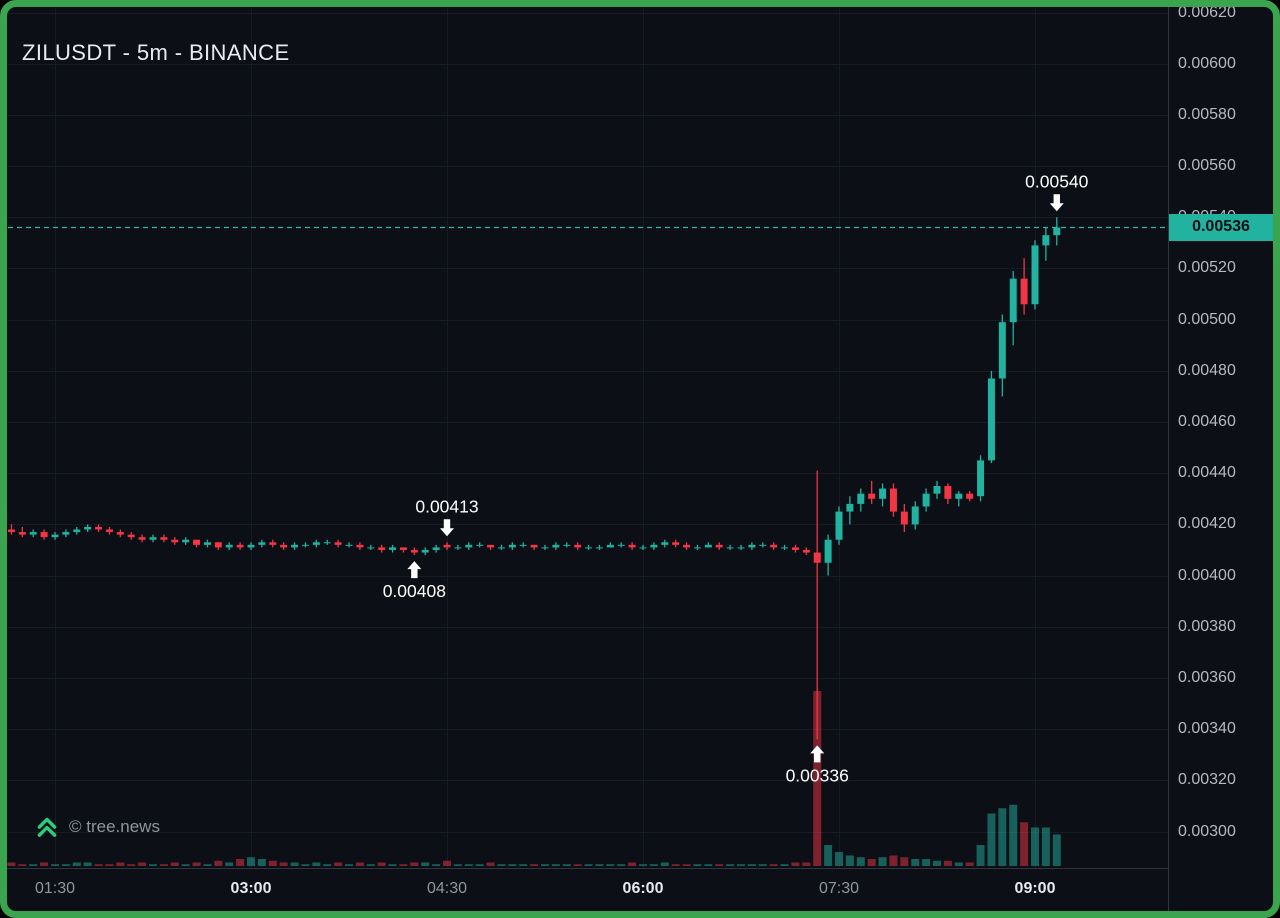 This screenshot has width=1280, height=918. What do you see at coordinates (839, 888) in the screenshot?
I see `time-tick-label: 07:30` at bounding box center [839, 888].